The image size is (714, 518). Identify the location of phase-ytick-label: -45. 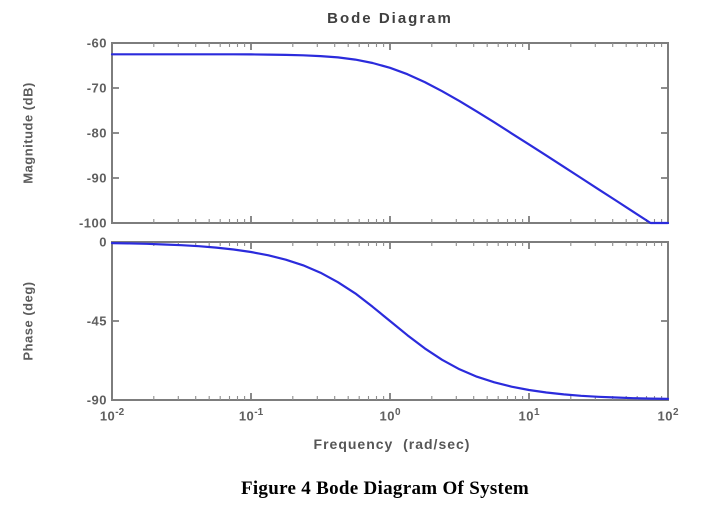
(96, 321).